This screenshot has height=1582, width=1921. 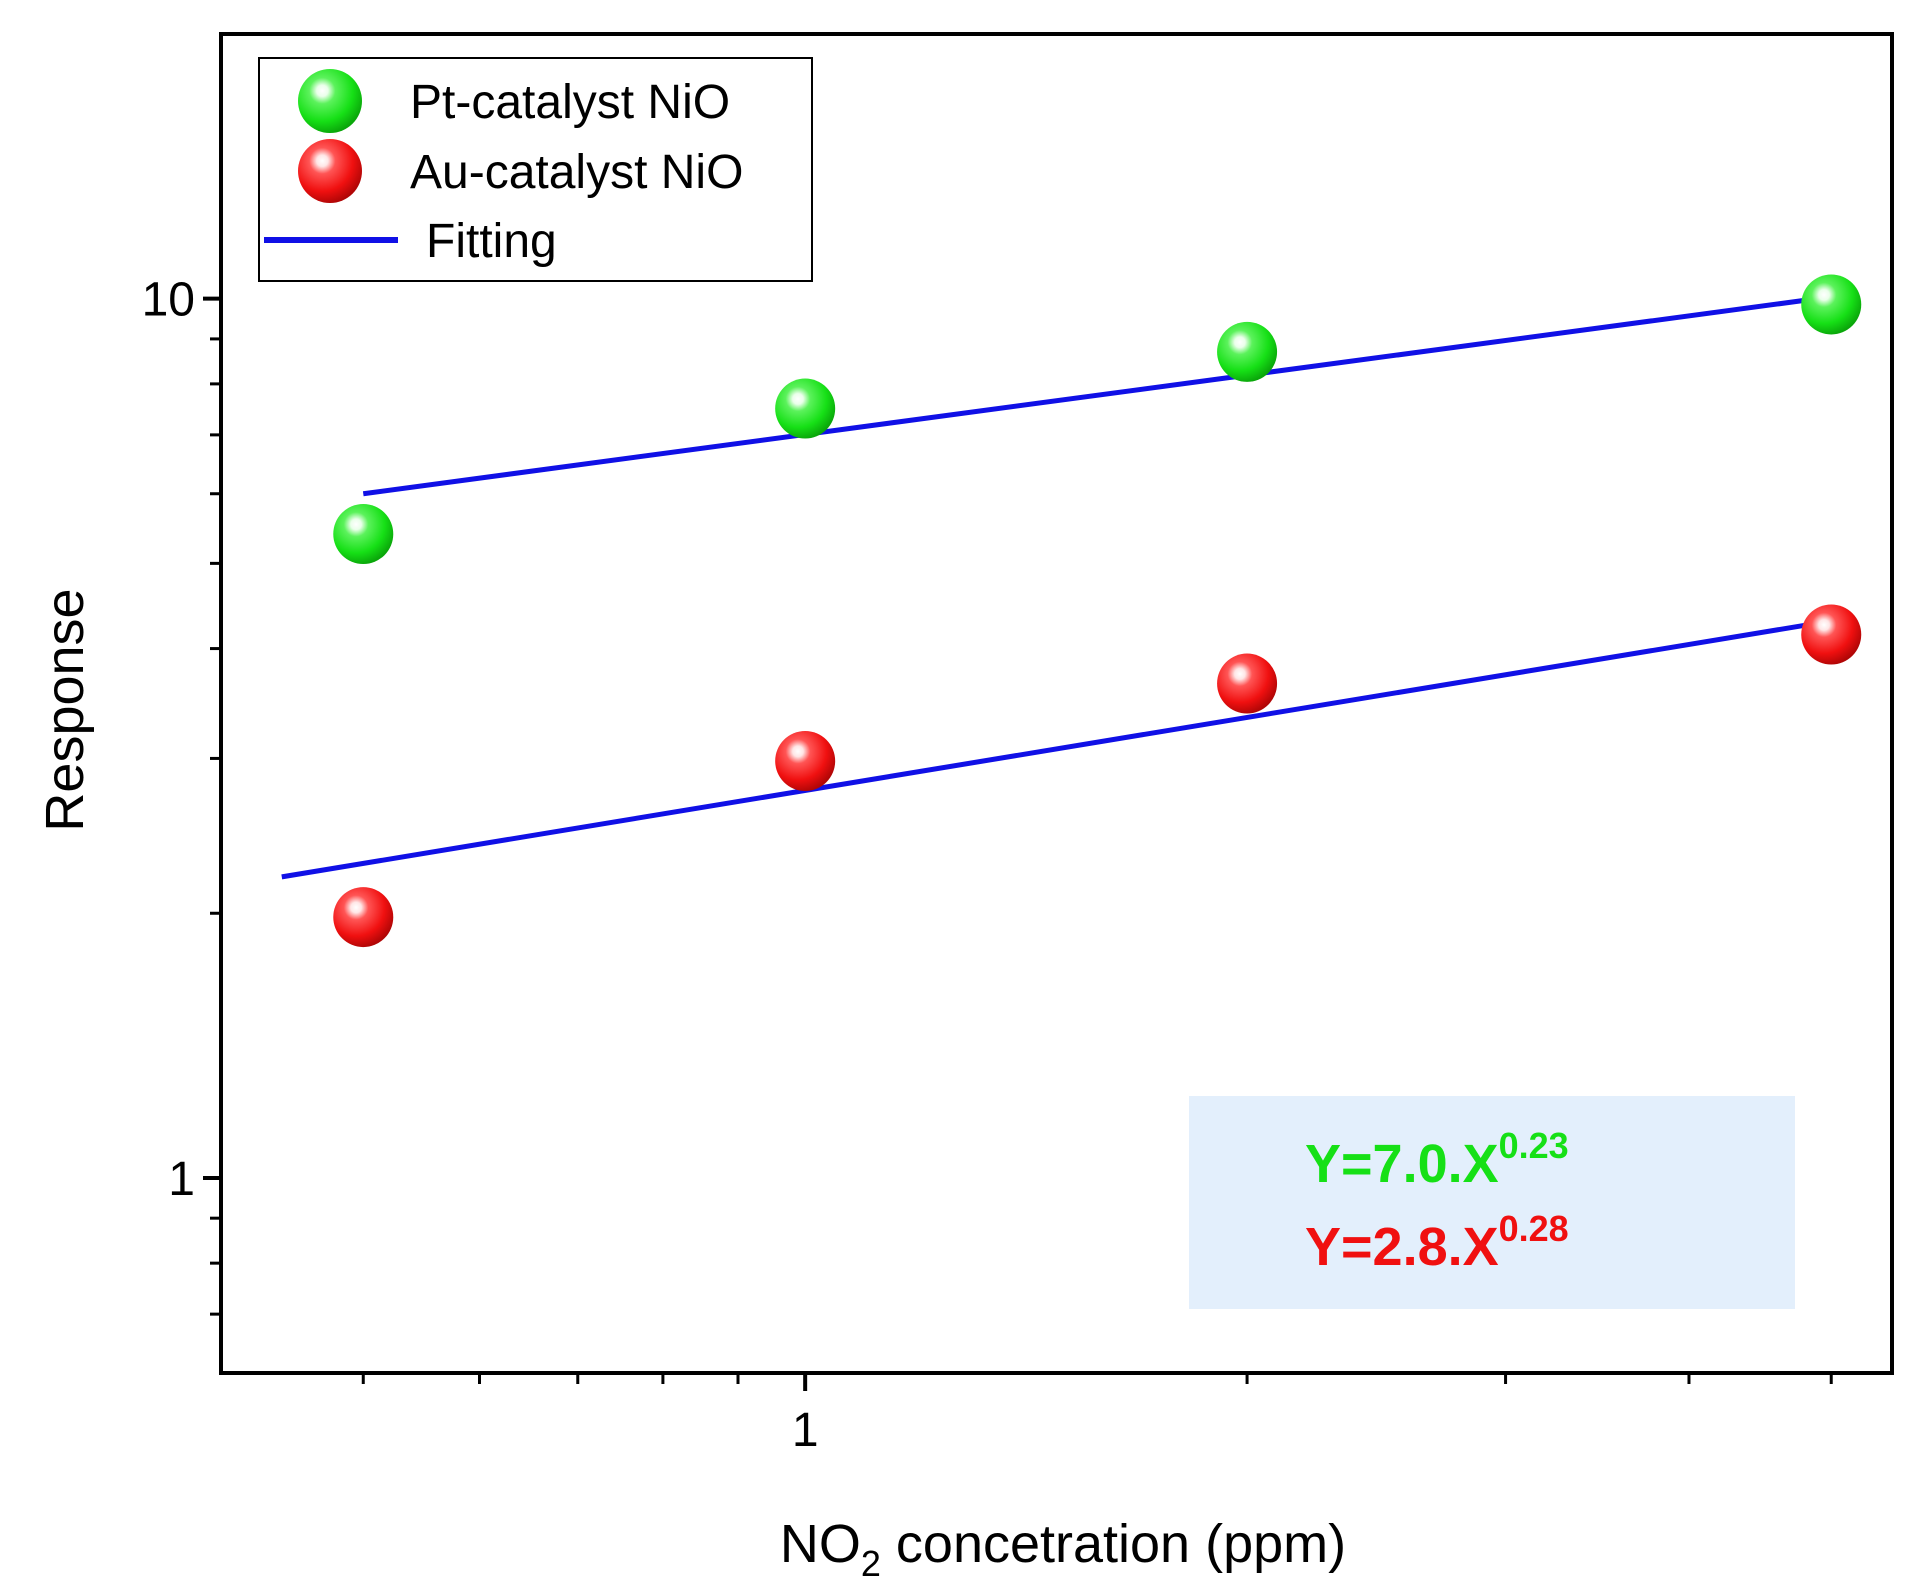 What do you see at coordinates (168, 300) in the screenshot?
I see `y-tick-label: 10` at bounding box center [168, 300].